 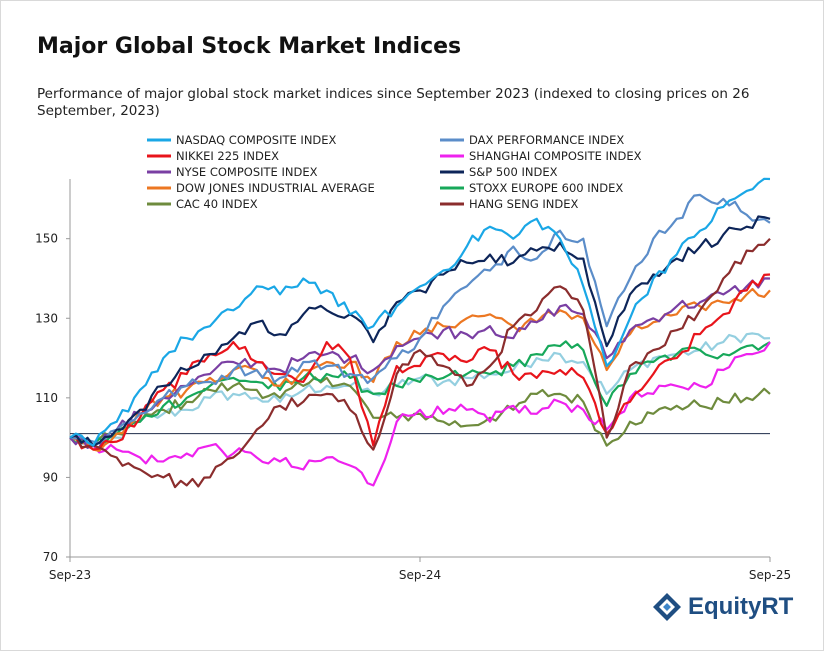 I want to click on y-tick-label: 90, so click(x=50, y=477).